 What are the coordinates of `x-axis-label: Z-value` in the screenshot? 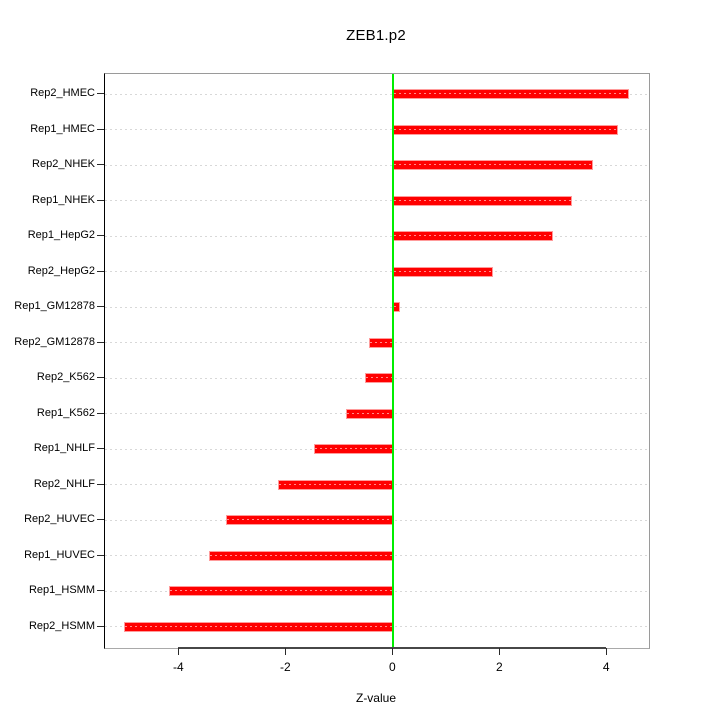 It's located at (375, 698).